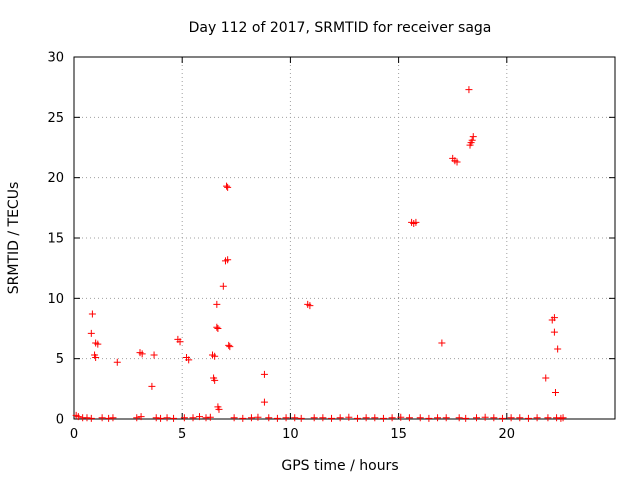  I want to click on x-tick-label: 15, so click(398, 434).